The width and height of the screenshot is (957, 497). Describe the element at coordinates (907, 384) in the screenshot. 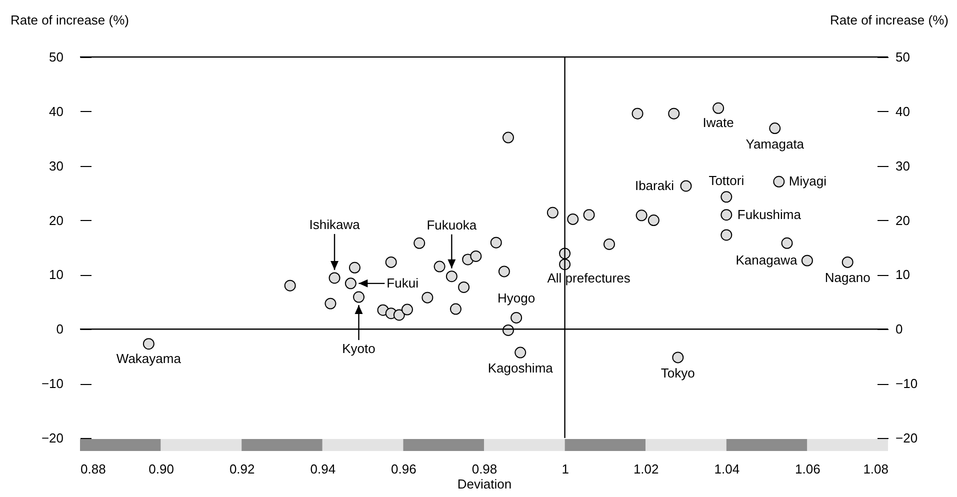

I see `y2-tick-label: −10` at that location.